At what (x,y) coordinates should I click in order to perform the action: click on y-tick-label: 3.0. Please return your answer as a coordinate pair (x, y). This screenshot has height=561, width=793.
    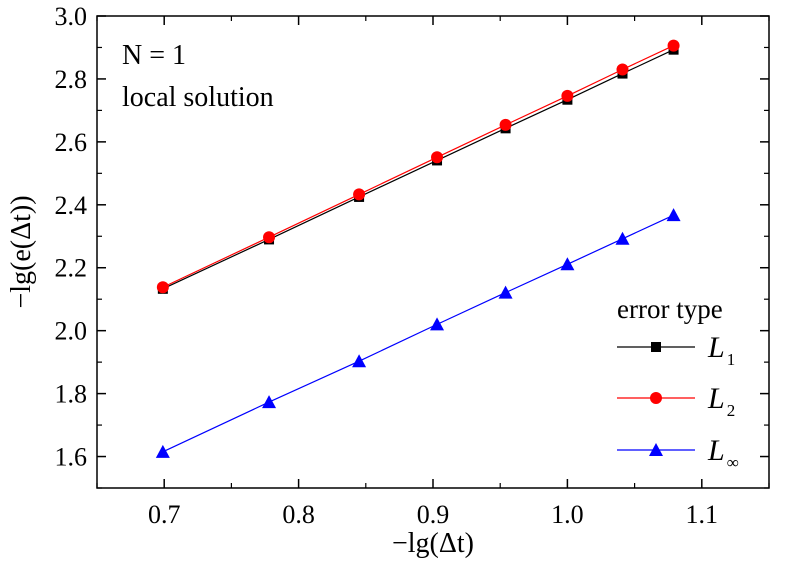
    Looking at the image, I should click on (71, 16).